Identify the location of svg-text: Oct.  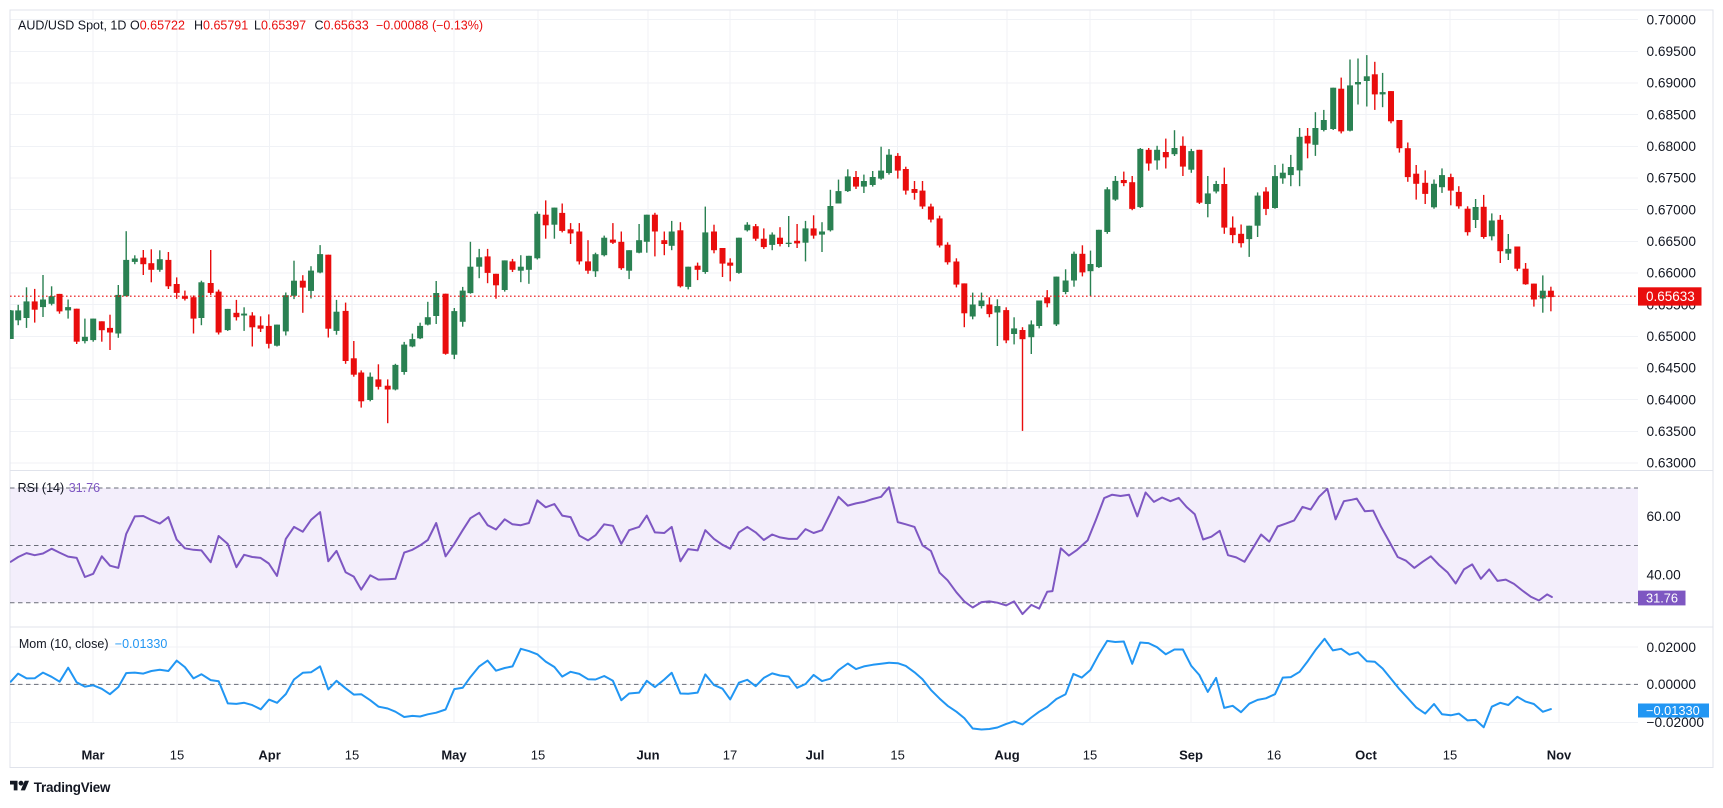
(1366, 754).